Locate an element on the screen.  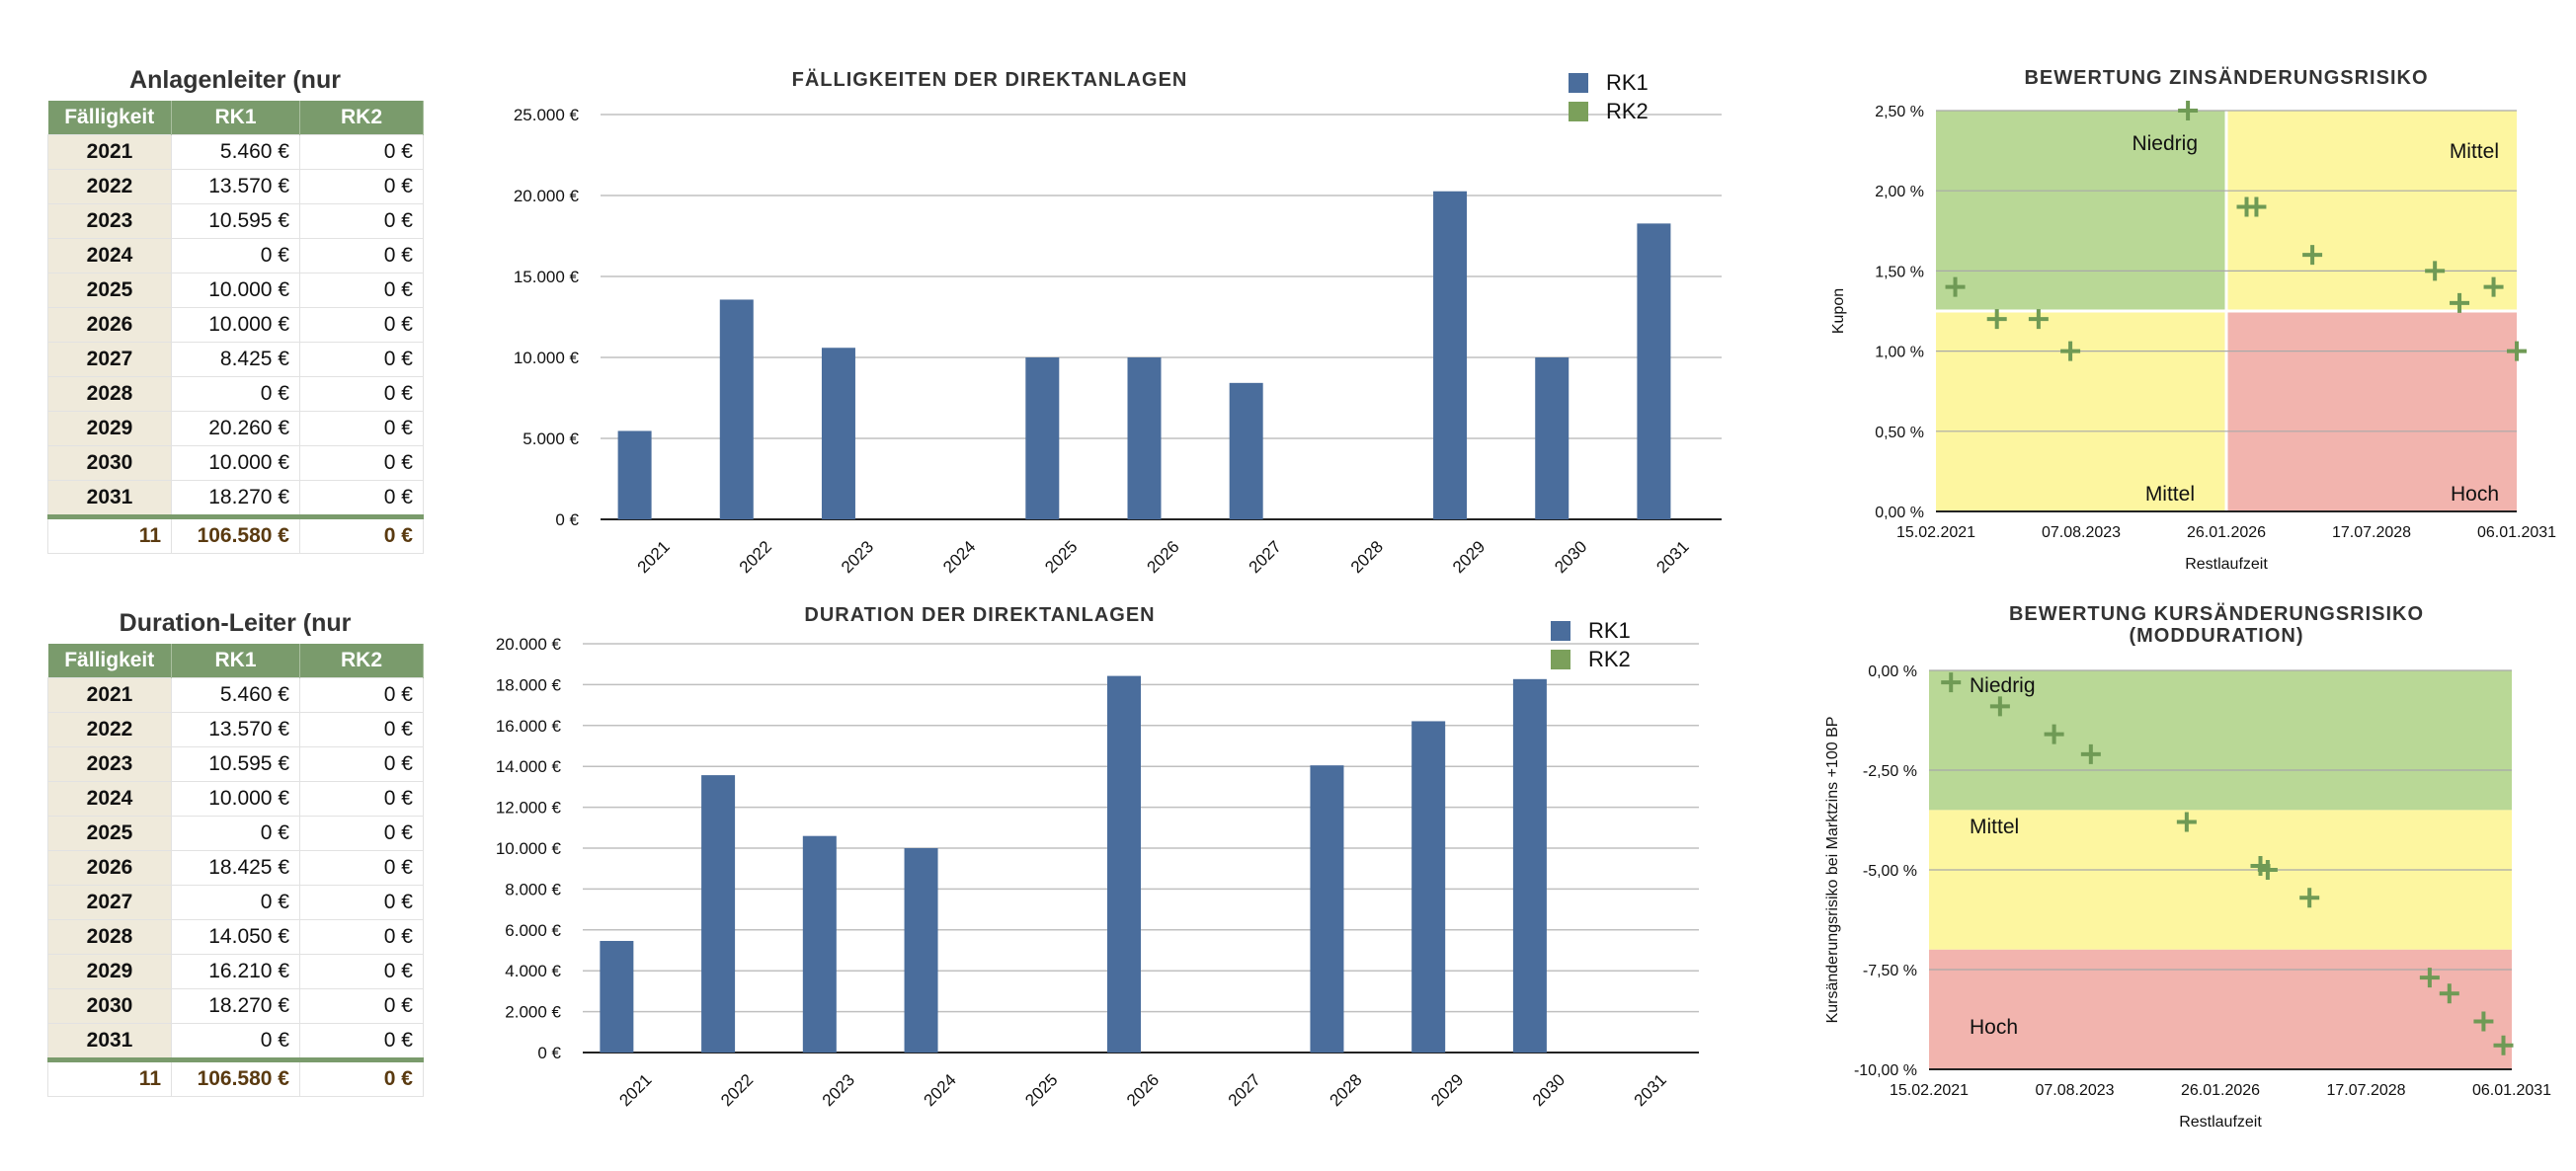
rk1-cell: 14.050 € is located at coordinates (235, 937).